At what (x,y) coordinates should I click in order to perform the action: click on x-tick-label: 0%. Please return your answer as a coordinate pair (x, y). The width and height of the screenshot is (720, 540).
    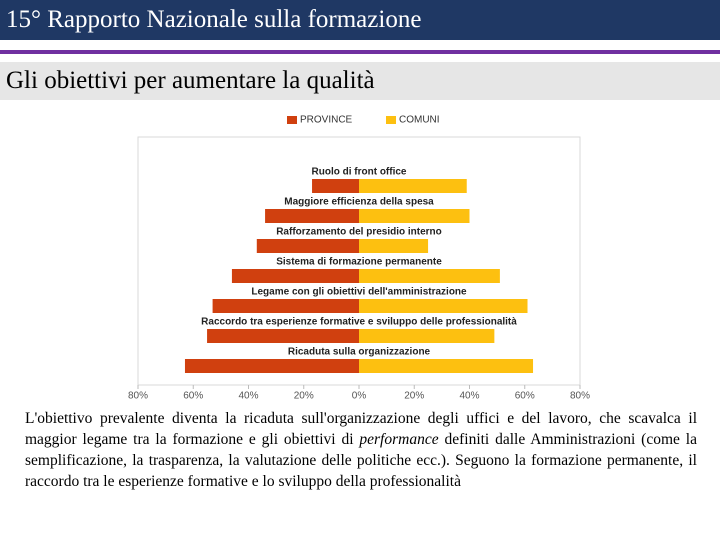
    Looking at the image, I should click on (359, 396).